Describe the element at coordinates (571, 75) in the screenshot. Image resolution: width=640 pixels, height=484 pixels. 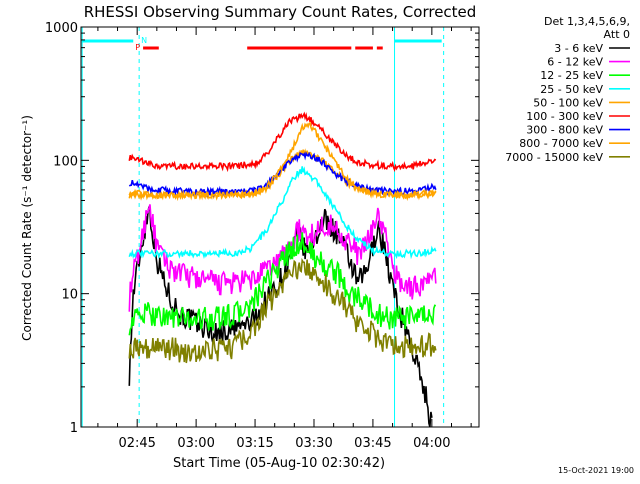
I see `legend-label-2: 12 - 25 keV` at that location.